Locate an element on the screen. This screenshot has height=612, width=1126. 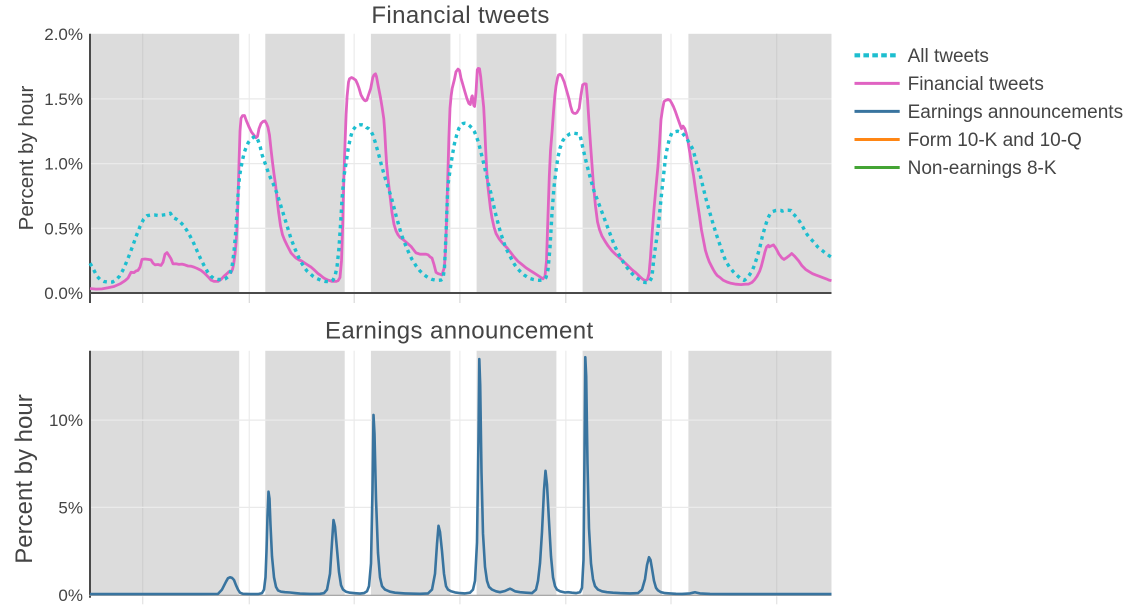
svg-text: All tweets is located at coordinates (948, 56).